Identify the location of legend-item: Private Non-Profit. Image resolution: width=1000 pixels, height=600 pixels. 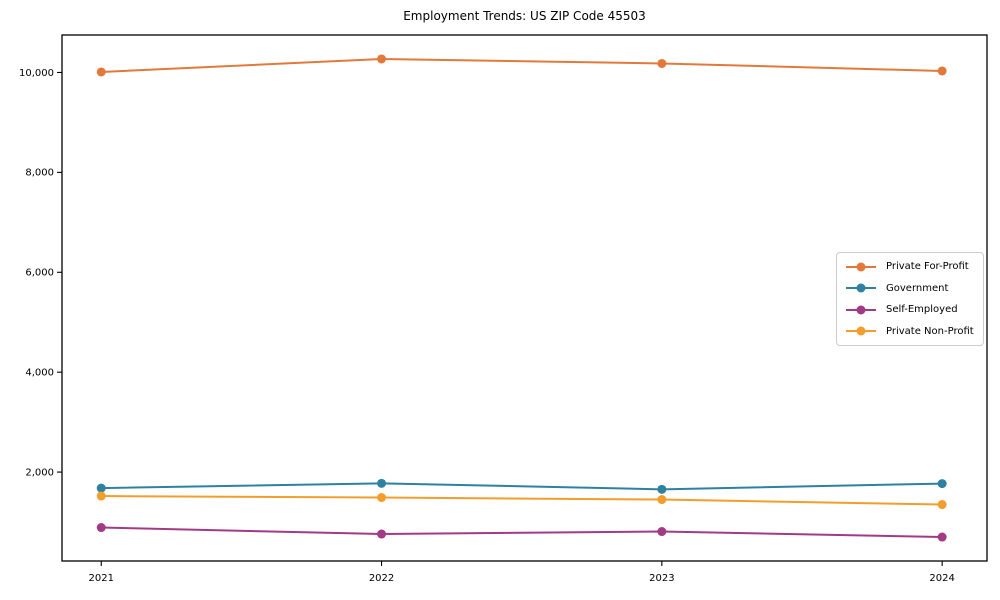
(913, 332).